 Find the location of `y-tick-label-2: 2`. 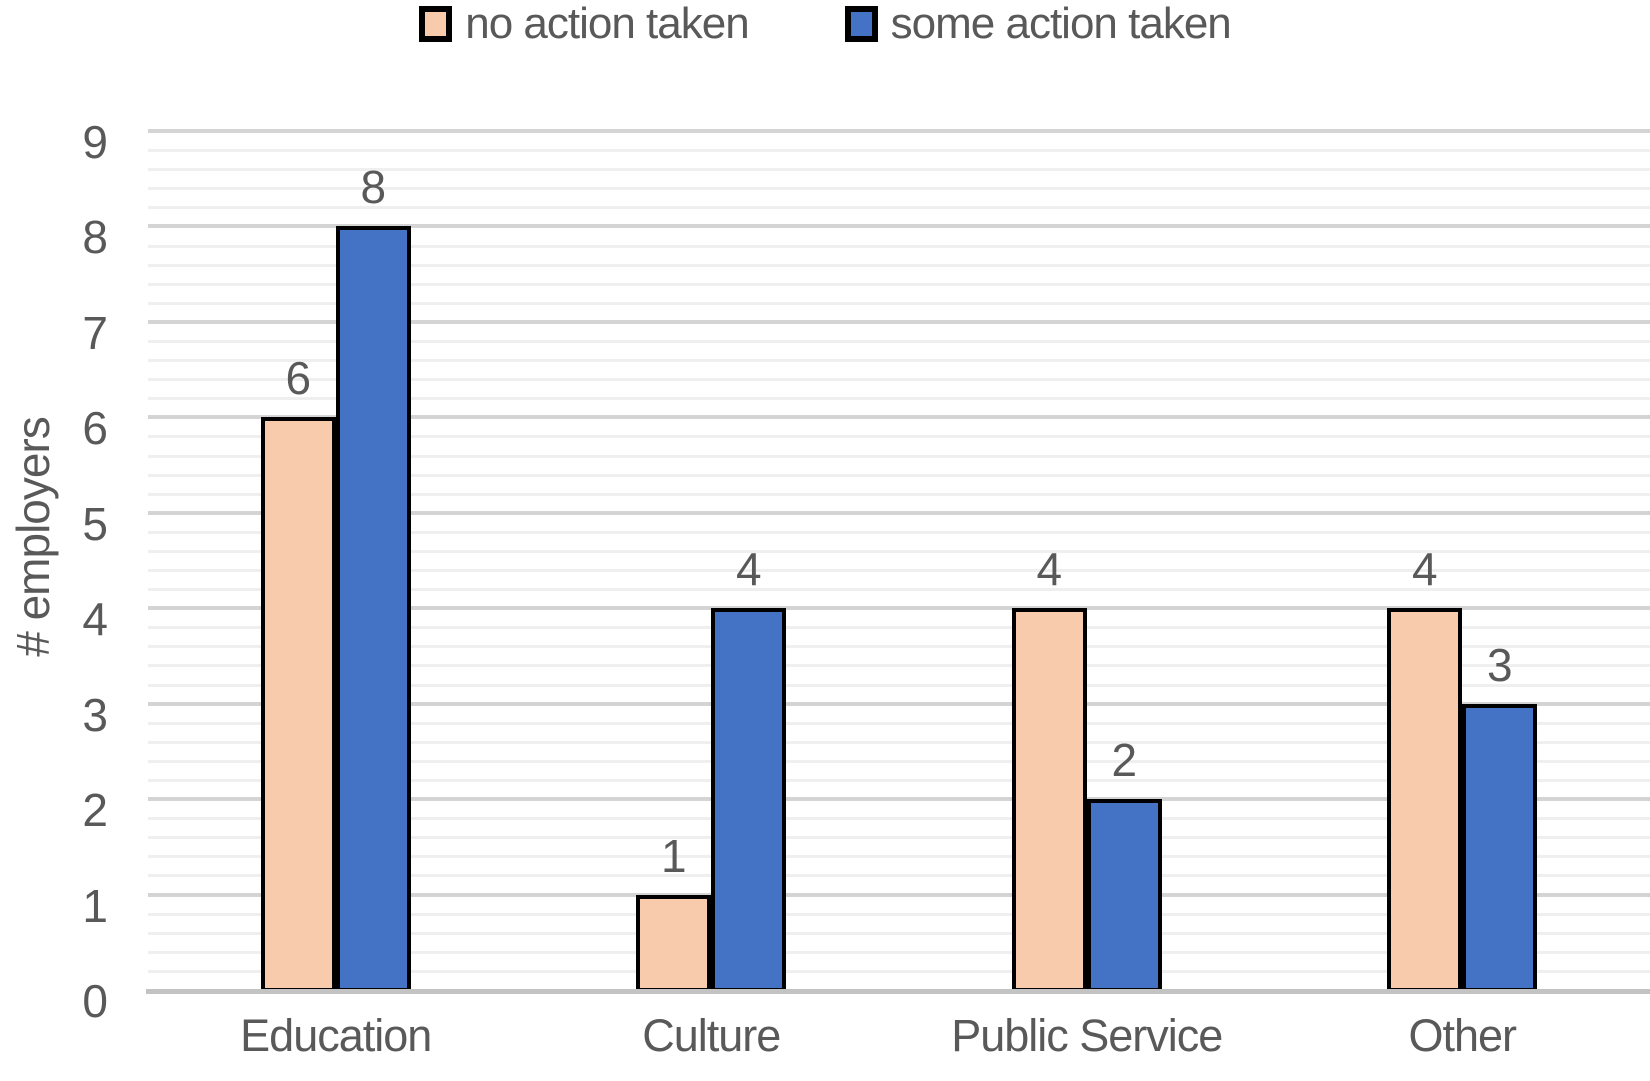

y-tick-label-2: 2 is located at coordinates (95, 810).